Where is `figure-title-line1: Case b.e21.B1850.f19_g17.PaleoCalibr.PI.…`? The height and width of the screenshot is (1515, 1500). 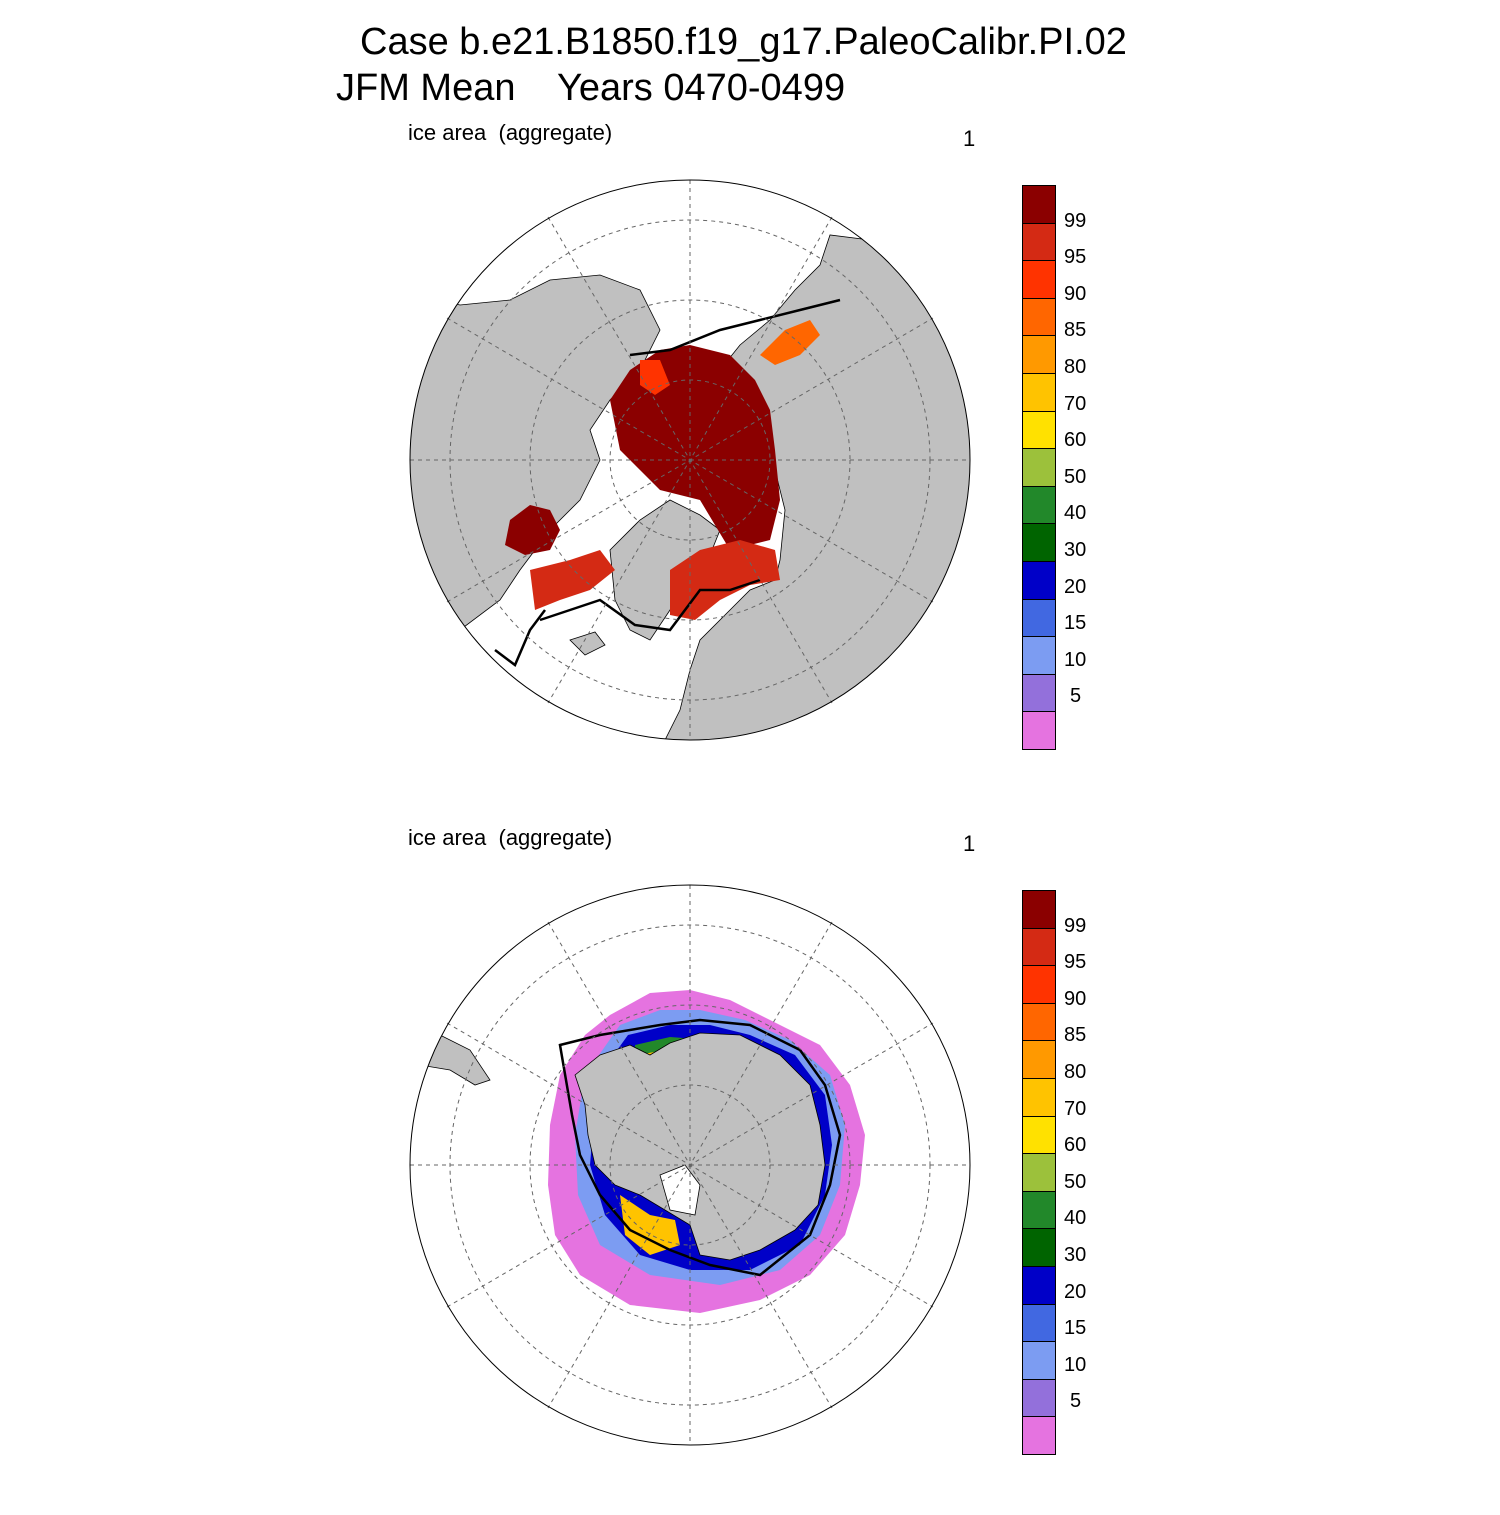 figure-title-line1: Case b.e21.B1850.f19_g17.PaleoCalibr.PI.… is located at coordinates (743, 42).